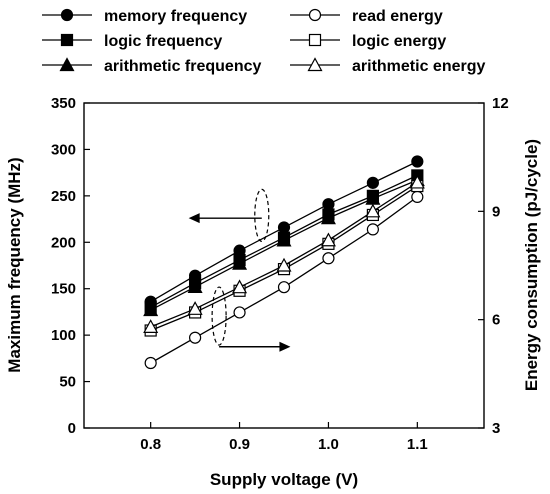 The image size is (550, 494). What do you see at coordinates (63, 149) in the screenshot?
I see `y-tick-label: 300` at bounding box center [63, 149].